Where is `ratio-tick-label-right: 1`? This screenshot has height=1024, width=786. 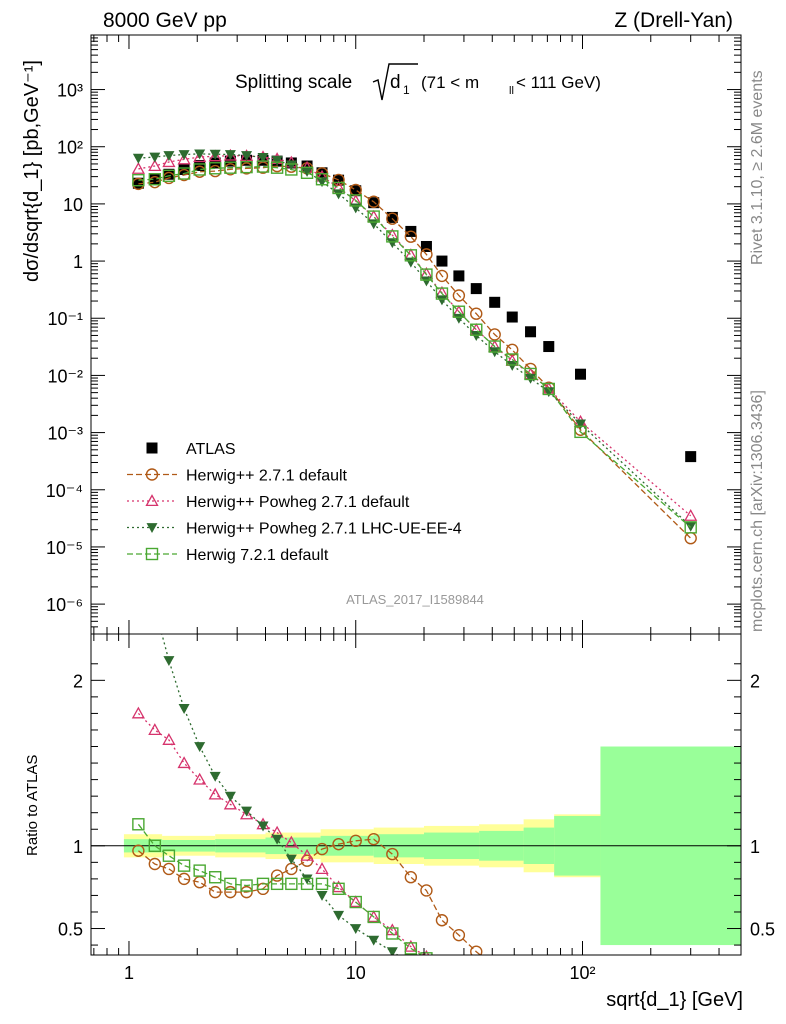
ratio-tick-label-right: 1 is located at coordinates (755, 847).